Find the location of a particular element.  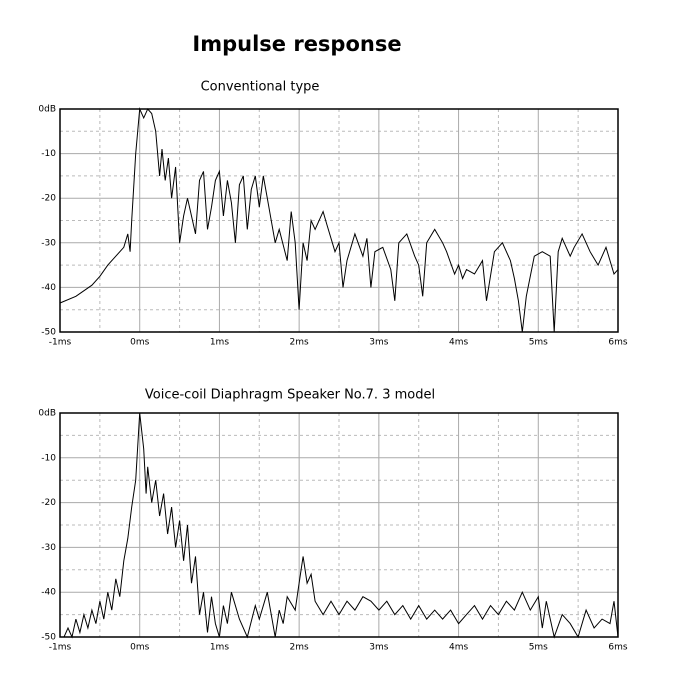

chart-title: Conventional type is located at coordinates (260, 87).